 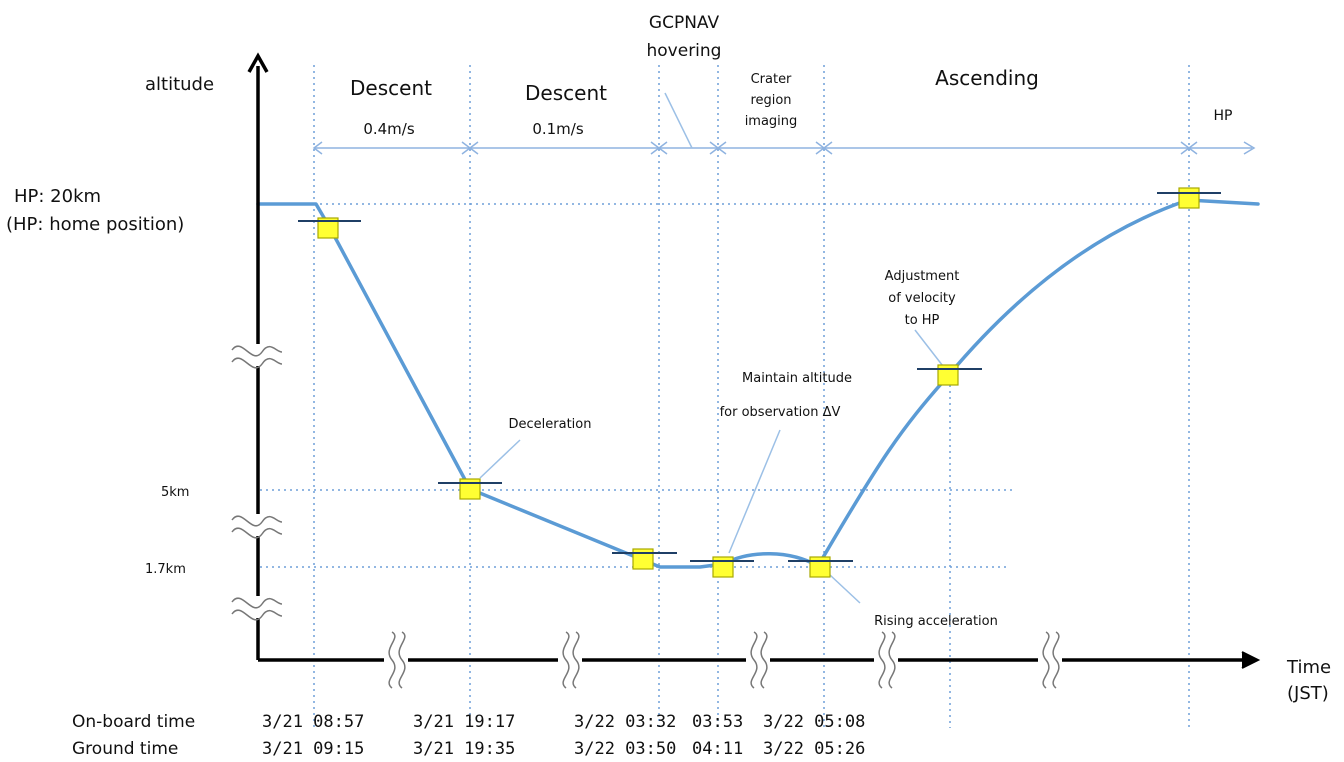 I want to click on phase-gcpnav-line1: GCPNAV, so click(x=684, y=23).